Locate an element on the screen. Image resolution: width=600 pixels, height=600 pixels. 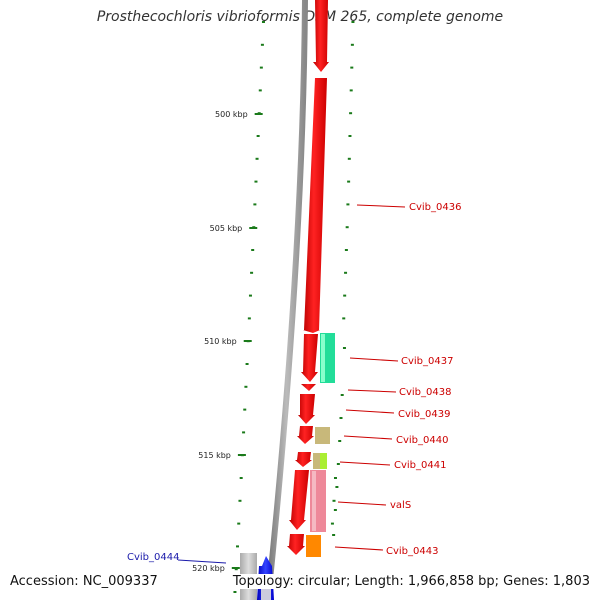
ruler-label: 500 kbp is located at coordinates (231, 114).